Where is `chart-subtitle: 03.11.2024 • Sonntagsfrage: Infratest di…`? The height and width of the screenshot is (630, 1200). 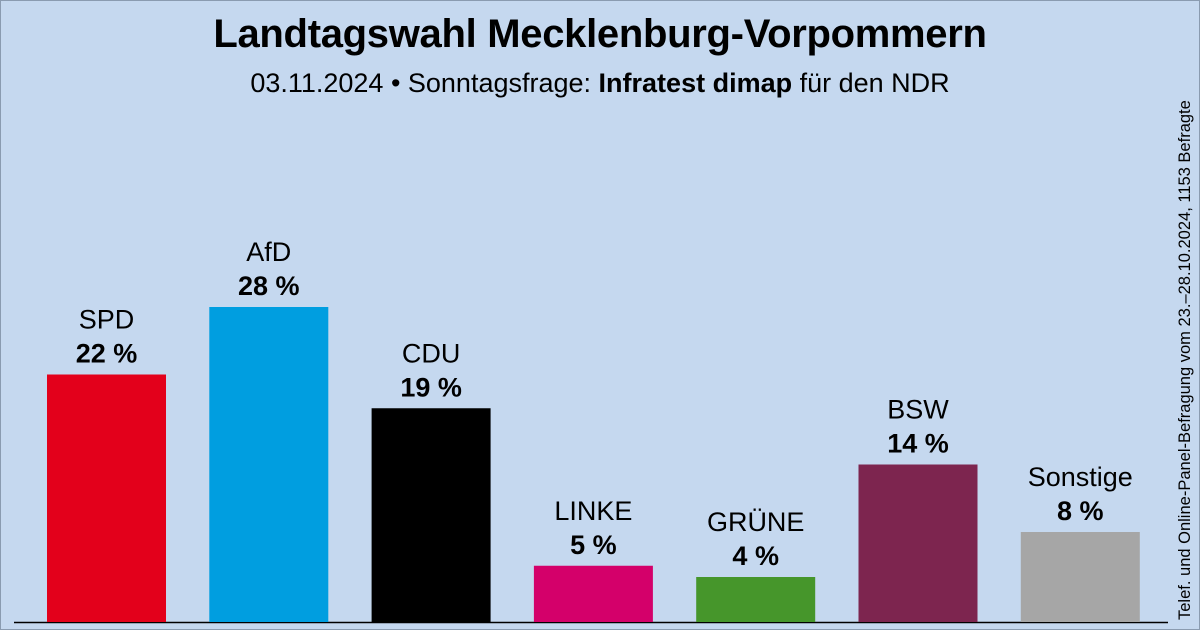 chart-subtitle: 03.11.2024 • Sonntagsfrage: Infratest di… is located at coordinates (600, 83).